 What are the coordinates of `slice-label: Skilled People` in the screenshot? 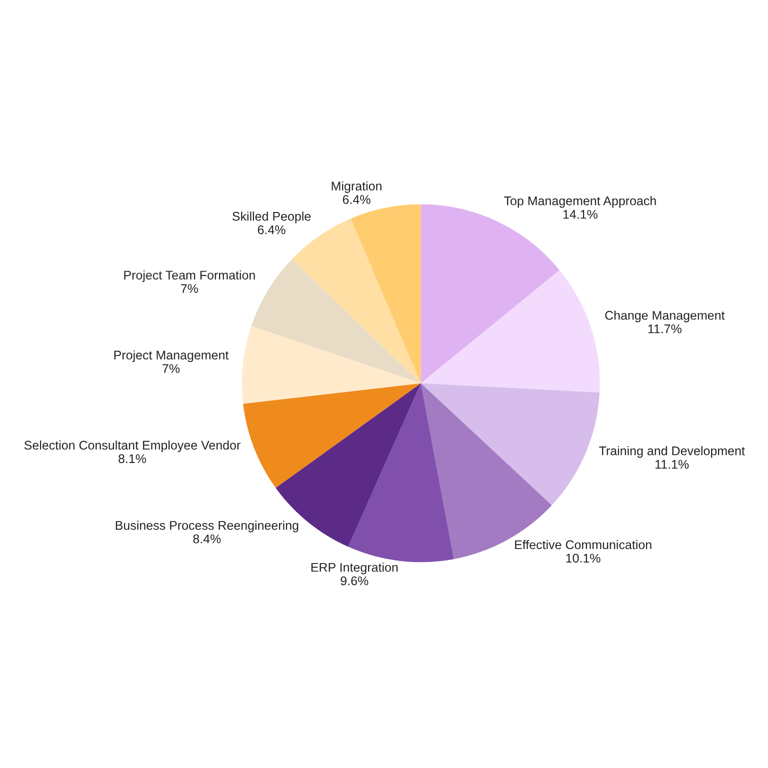 It's located at (271, 218).